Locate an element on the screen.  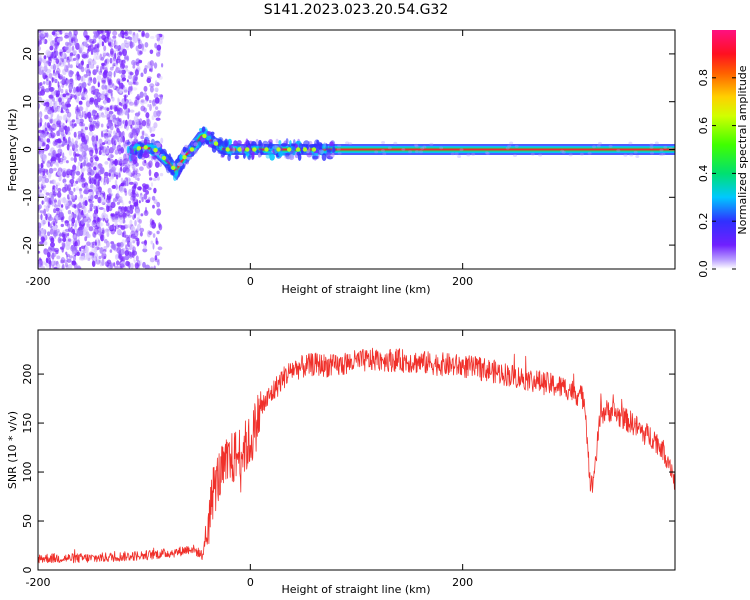
snr-ytick-label: 50 is located at coordinates (27, 521).